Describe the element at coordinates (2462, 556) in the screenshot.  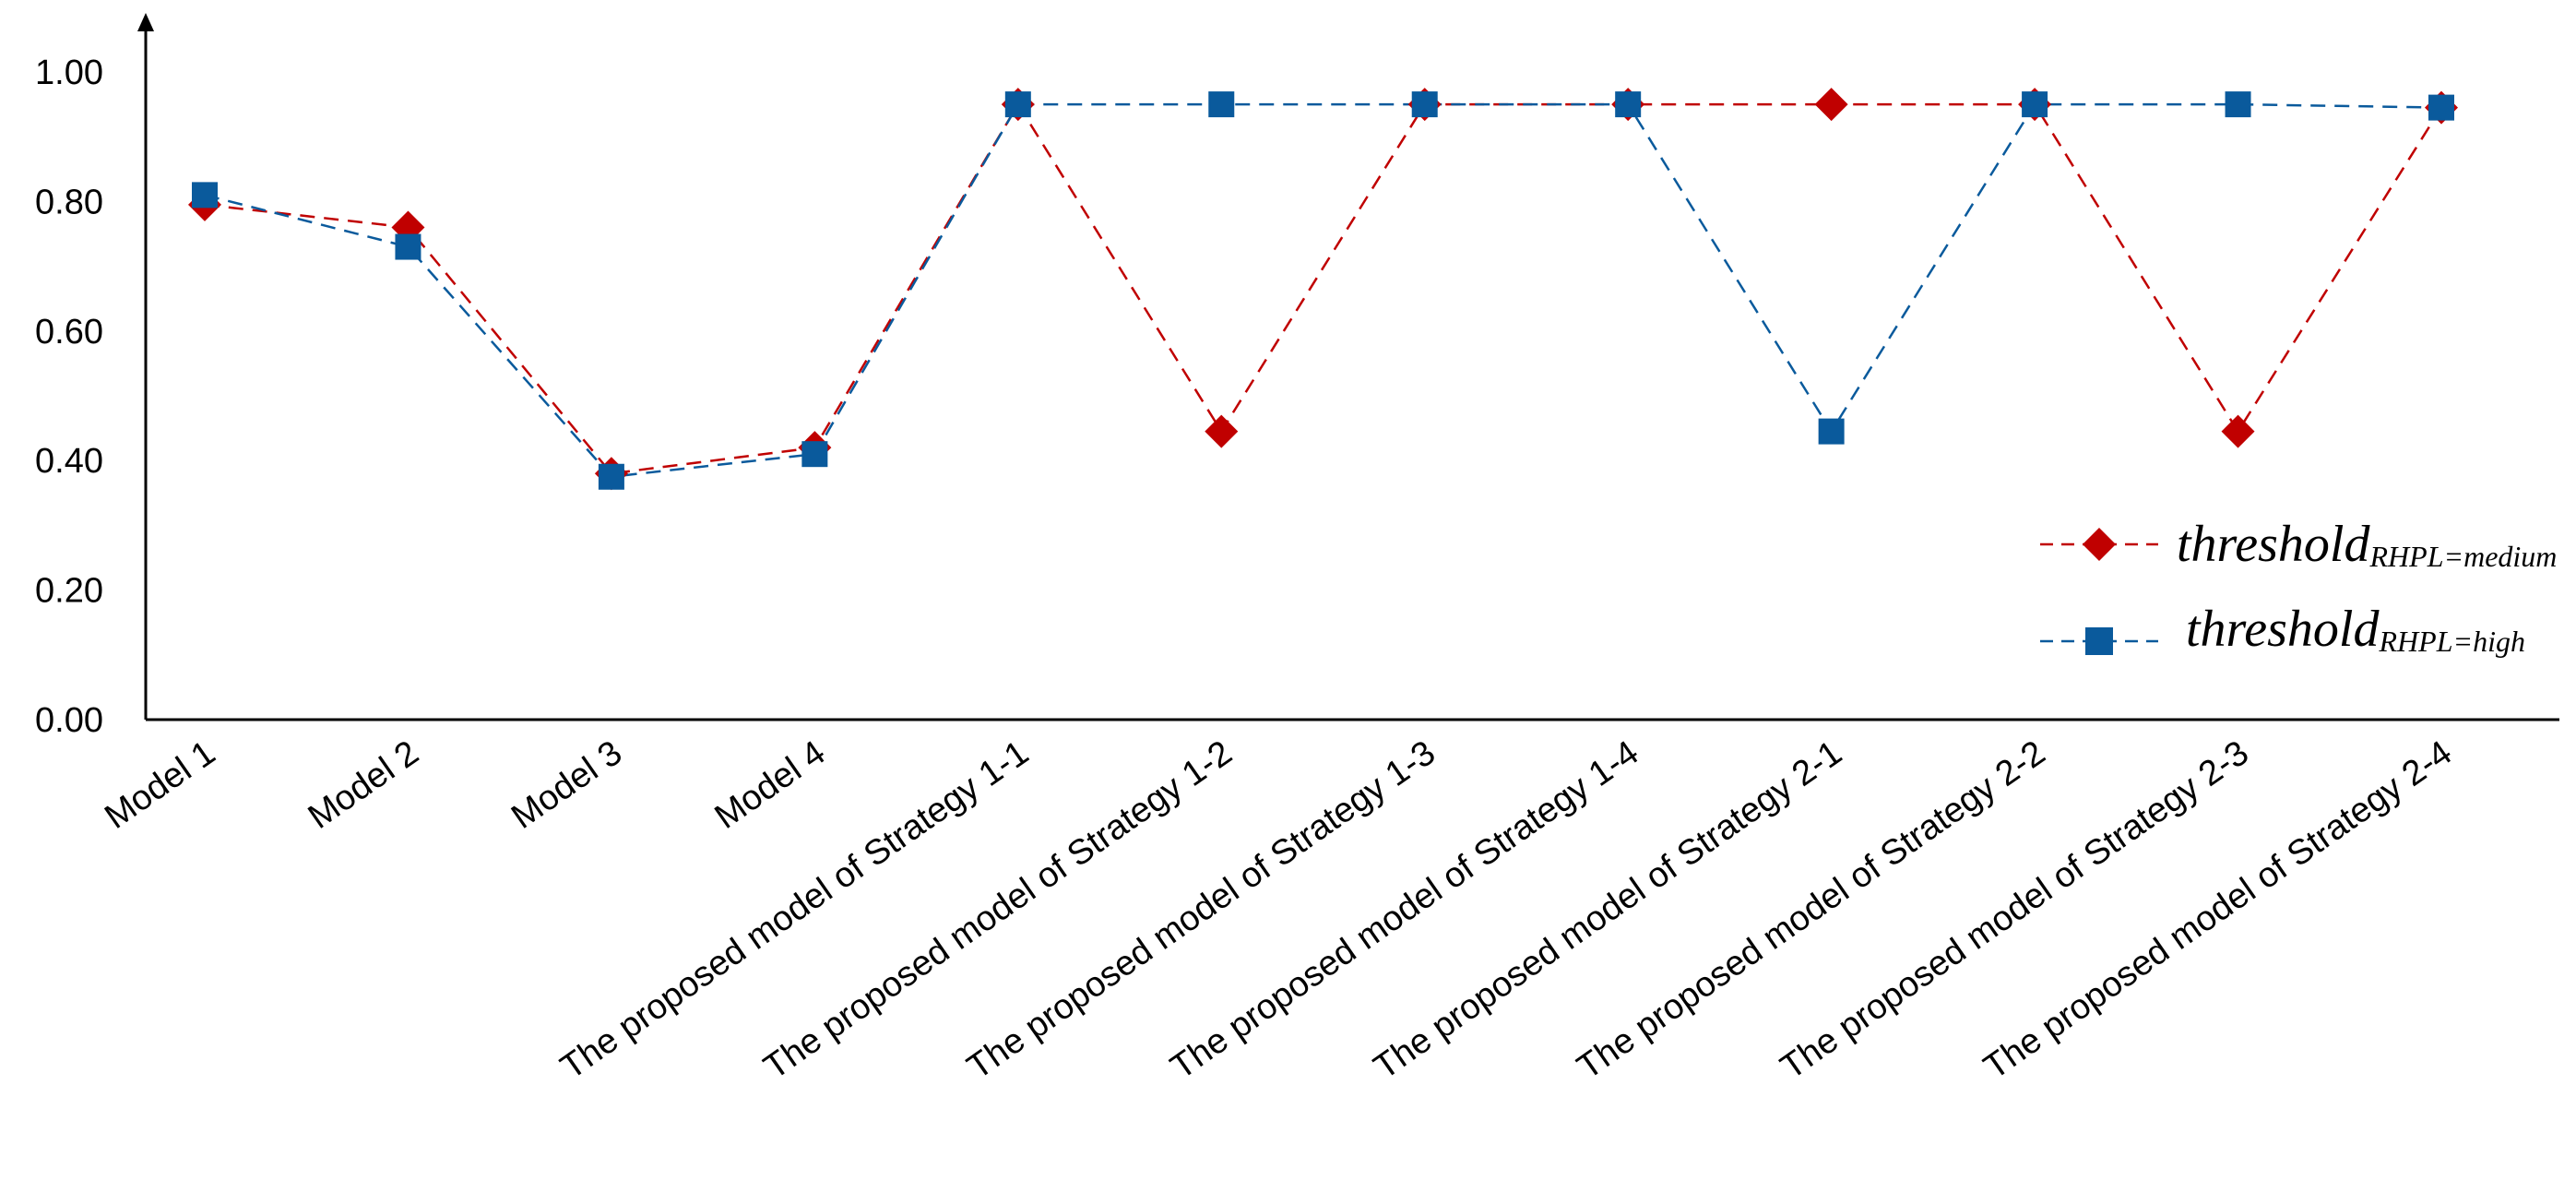
I see `legend-sub-medium: RHPL=medium` at that location.